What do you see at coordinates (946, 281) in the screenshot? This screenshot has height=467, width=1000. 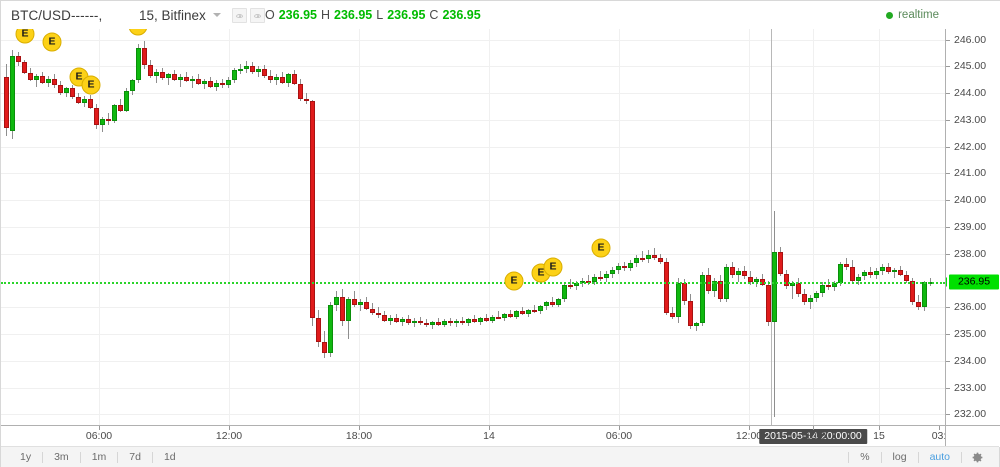 I see `price-badge-arrow-icon` at bounding box center [946, 281].